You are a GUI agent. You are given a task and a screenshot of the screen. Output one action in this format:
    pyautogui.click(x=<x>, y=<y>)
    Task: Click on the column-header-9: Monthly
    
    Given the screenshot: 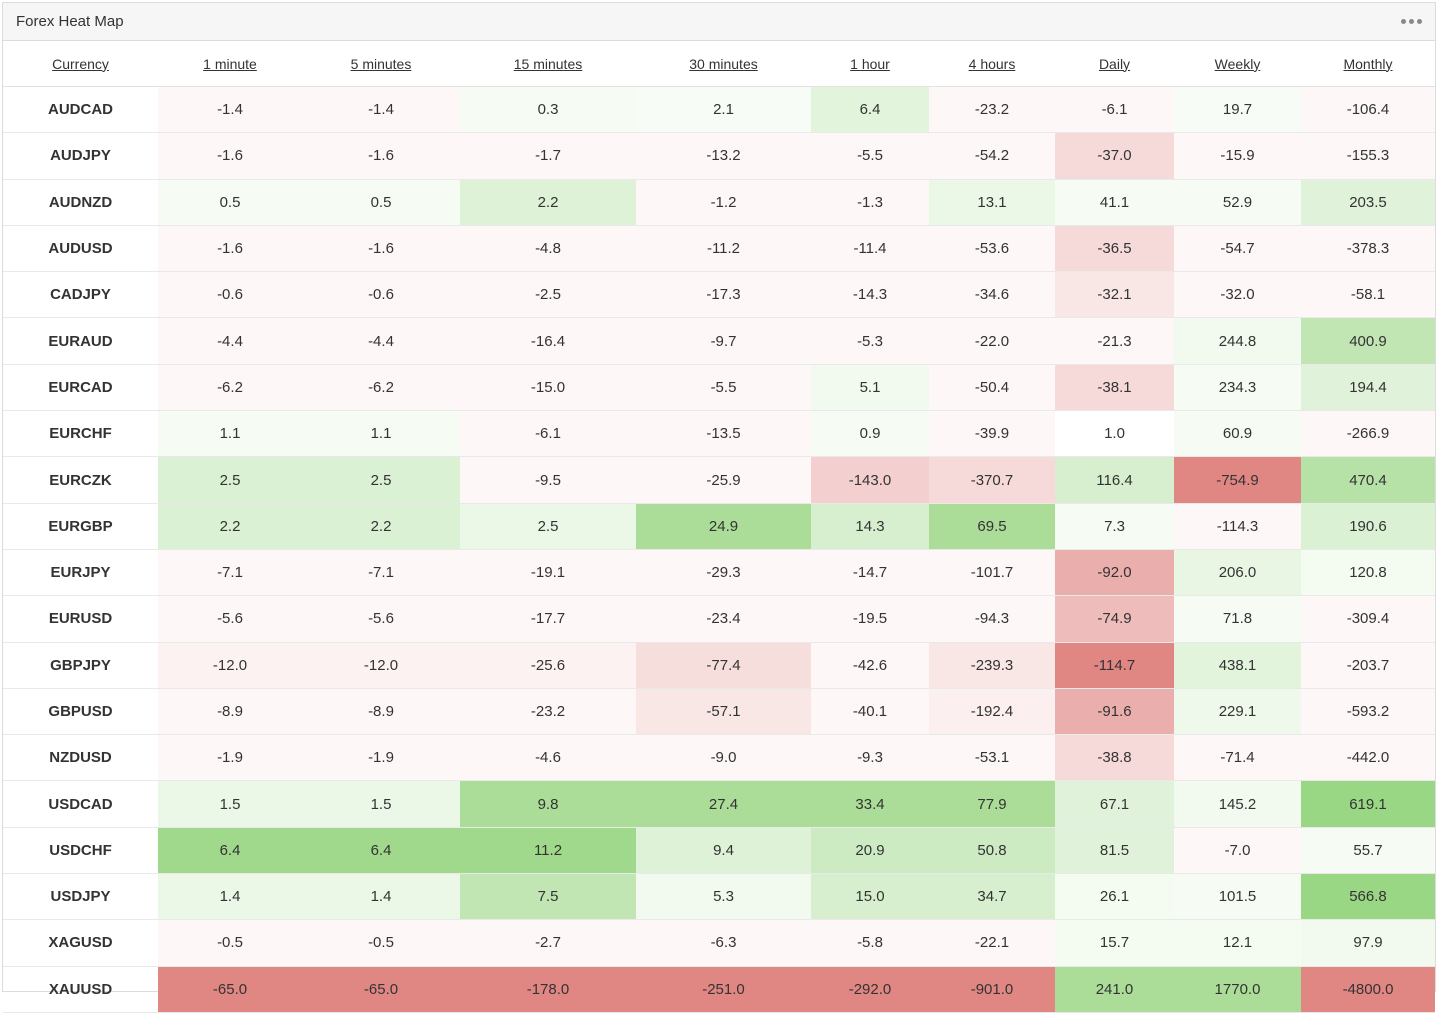 What is the action you would take?
    pyautogui.click(x=1368, y=64)
    